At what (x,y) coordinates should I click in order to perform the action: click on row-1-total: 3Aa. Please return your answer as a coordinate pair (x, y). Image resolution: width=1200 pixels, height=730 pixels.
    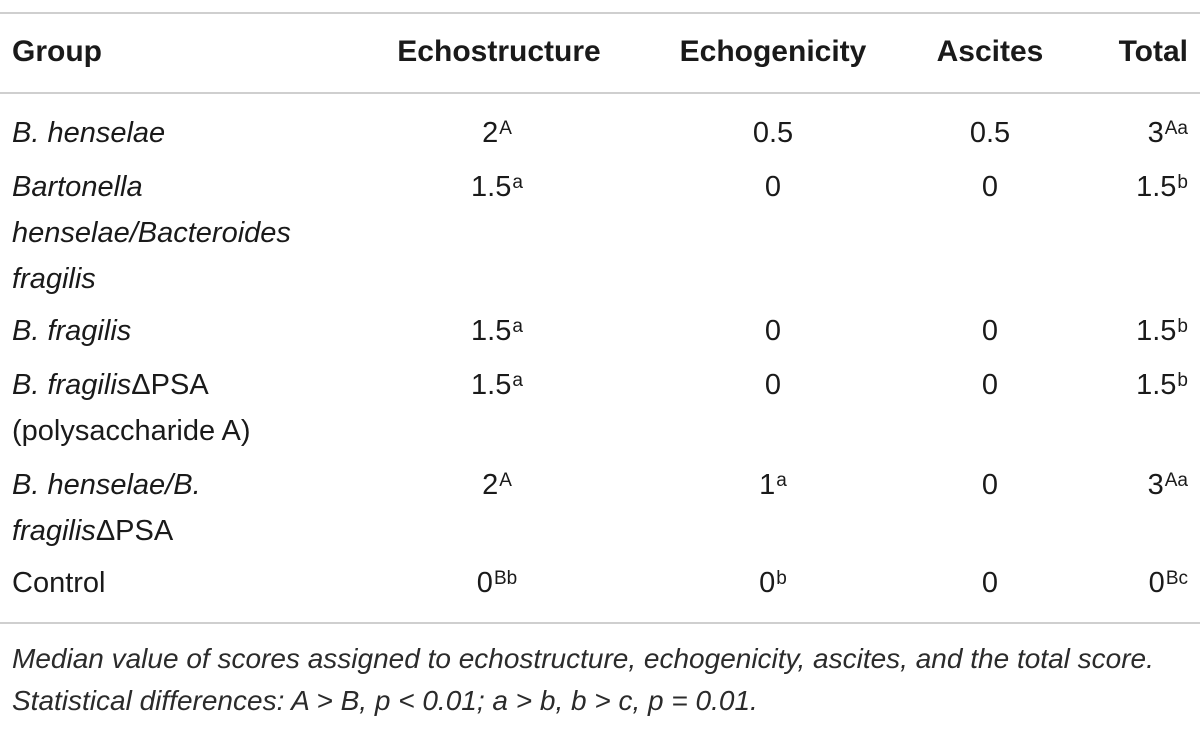
    Looking at the image, I should click on (1167, 133).